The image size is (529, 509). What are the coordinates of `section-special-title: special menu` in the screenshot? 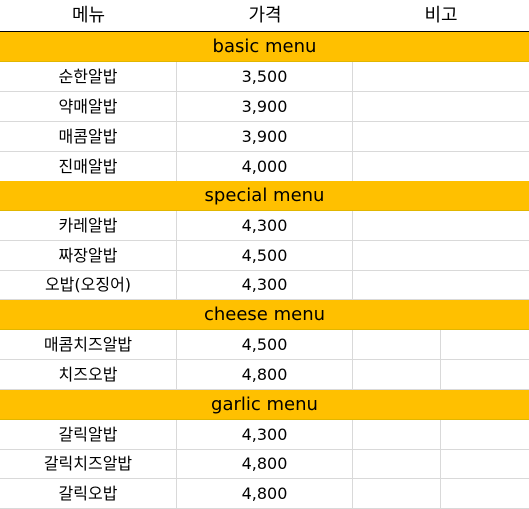 It's located at (264, 196).